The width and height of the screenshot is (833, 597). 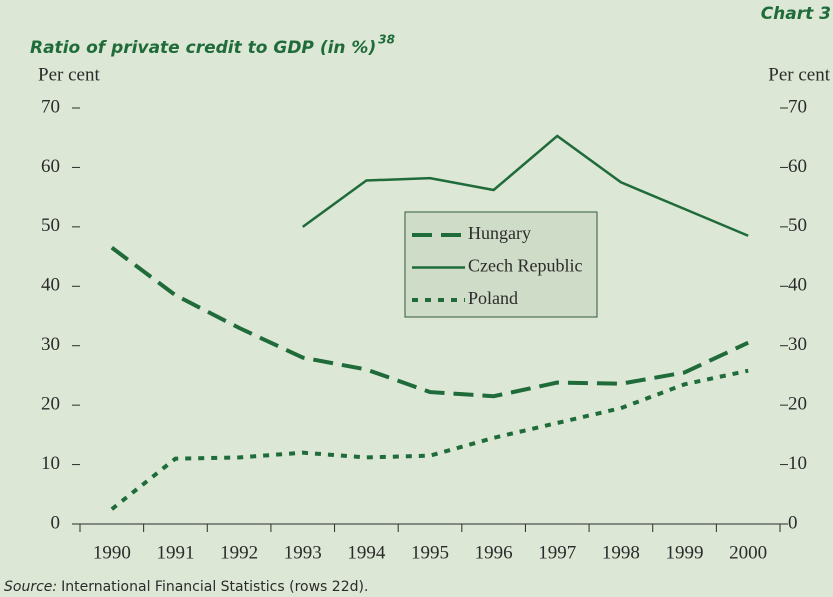 I want to click on legend-box, so click(x=501, y=264).